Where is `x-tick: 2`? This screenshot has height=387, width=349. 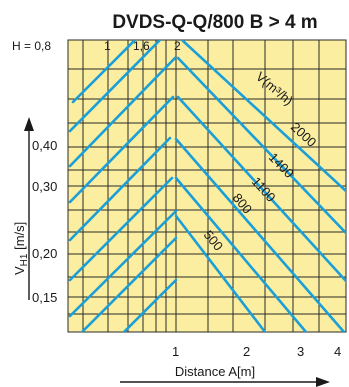
x-tick: 2 is located at coordinates (246, 351).